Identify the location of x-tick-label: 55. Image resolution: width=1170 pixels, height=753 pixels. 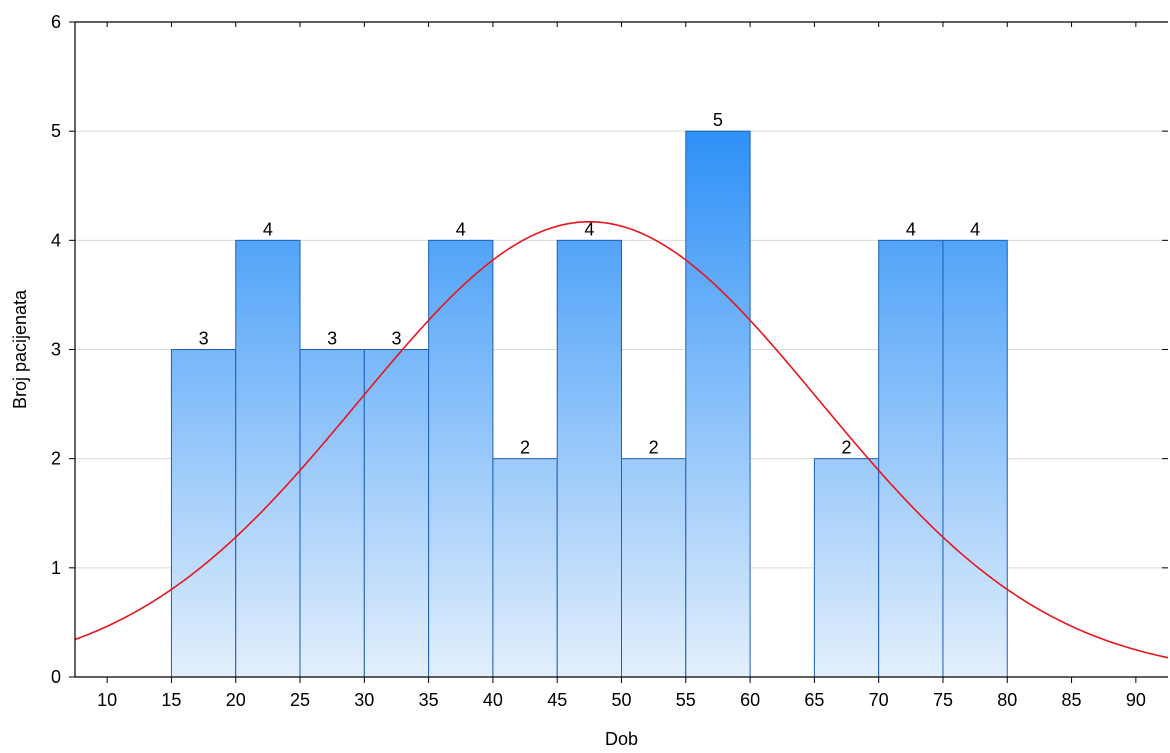
(686, 700).